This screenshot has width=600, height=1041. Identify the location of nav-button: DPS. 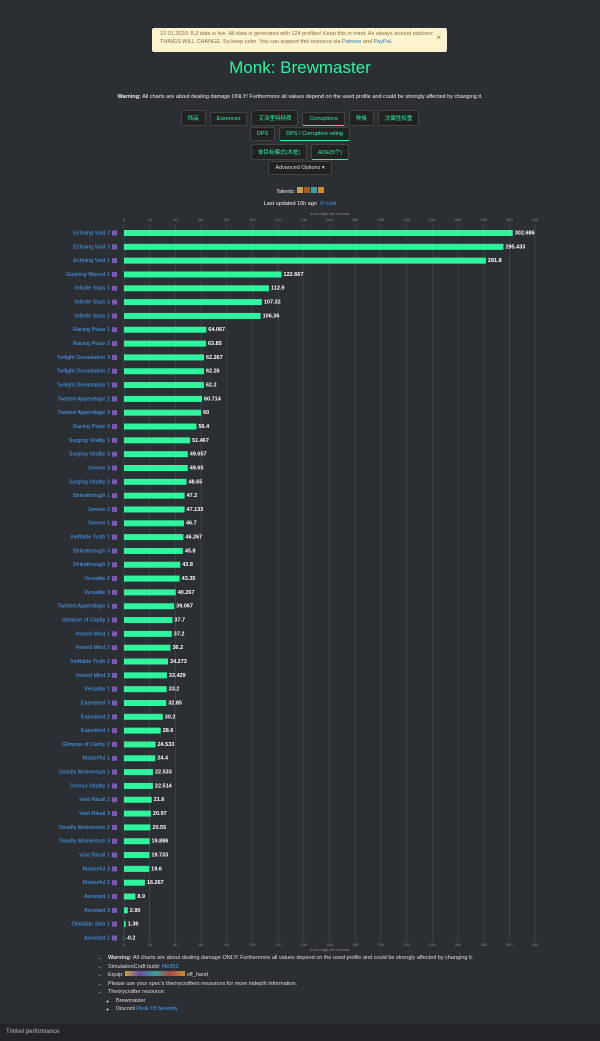
(262, 134).